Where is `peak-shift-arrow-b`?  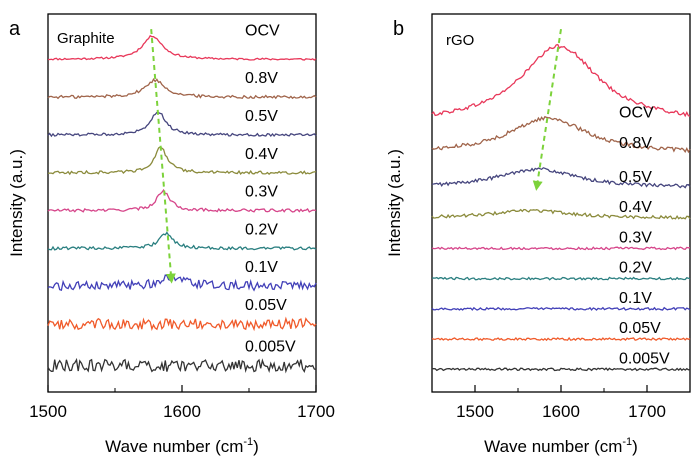 peak-shift-arrow-b is located at coordinates (547, 109).